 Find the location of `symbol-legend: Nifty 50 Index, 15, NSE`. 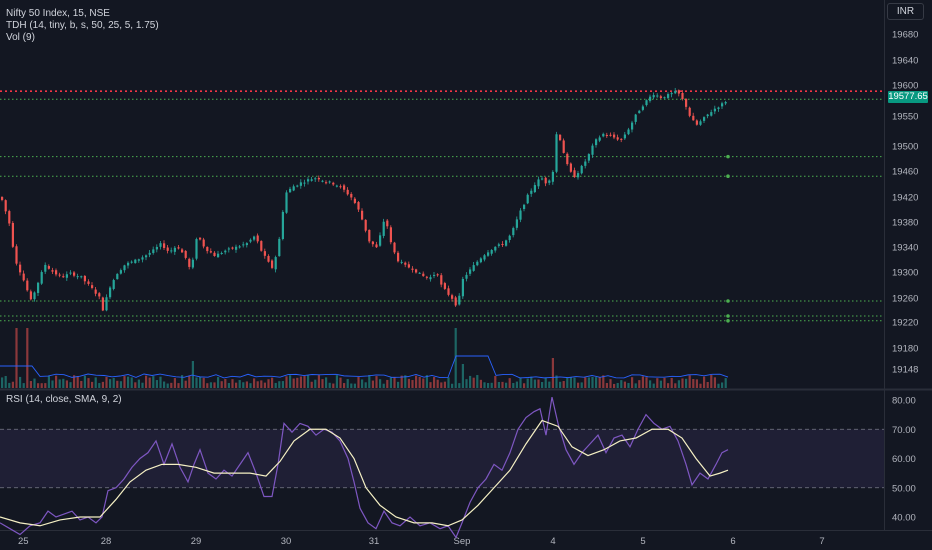

symbol-legend: Nifty 50 Index, 15, NSE is located at coordinates (58, 13).